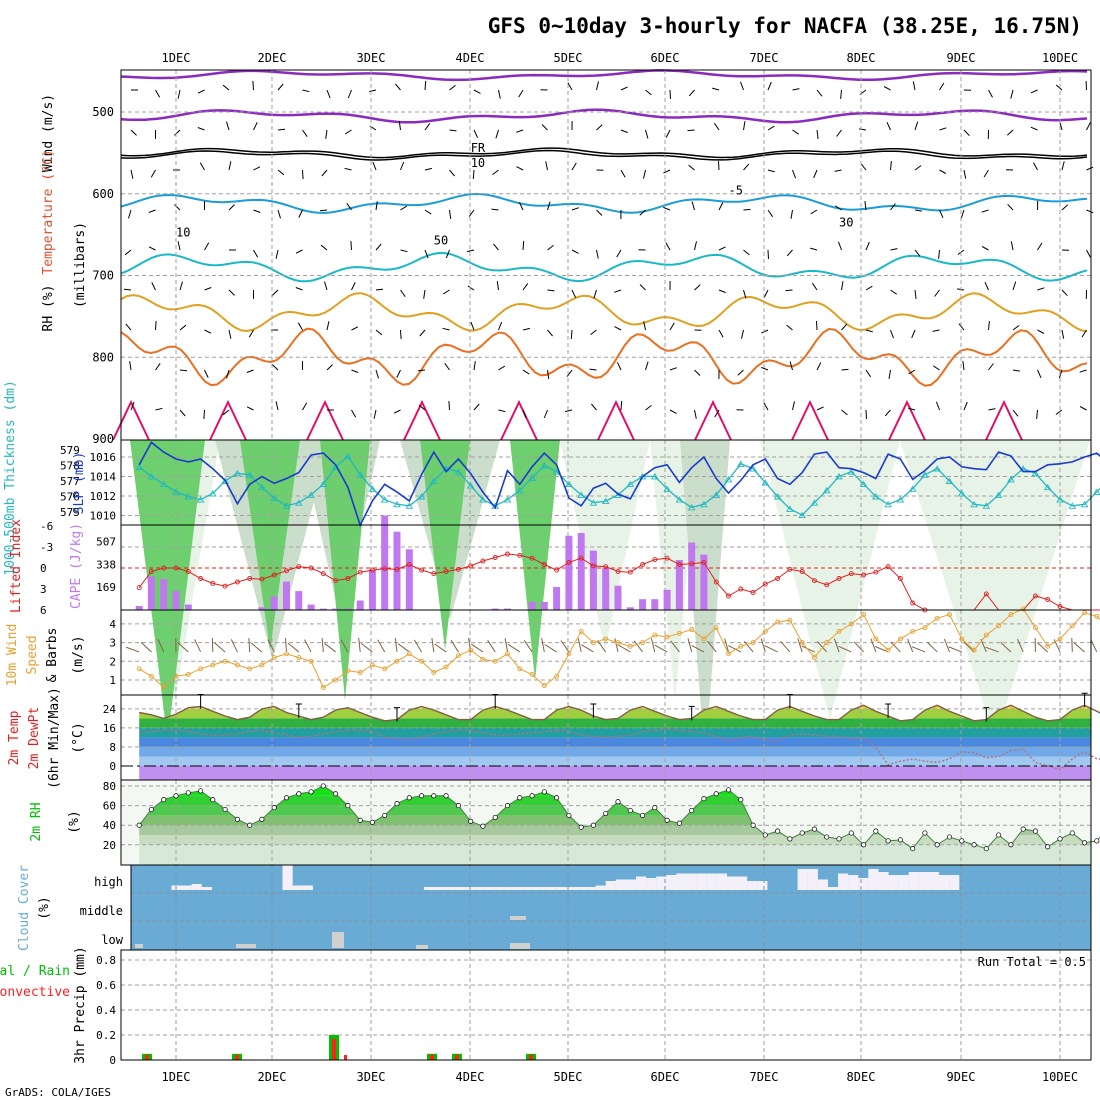 The height and width of the screenshot is (1100, 1100). I want to click on cloud-axis-label: Cloud Cover, so click(24, 908).